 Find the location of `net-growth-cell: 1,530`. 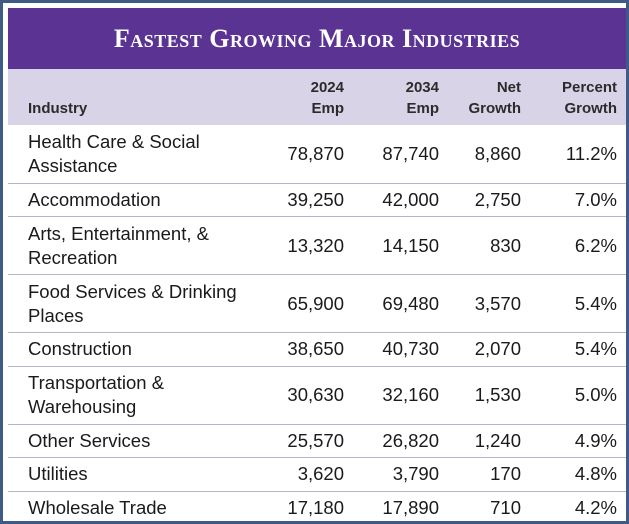

net-growth-cell: 1,530 is located at coordinates (497, 394).